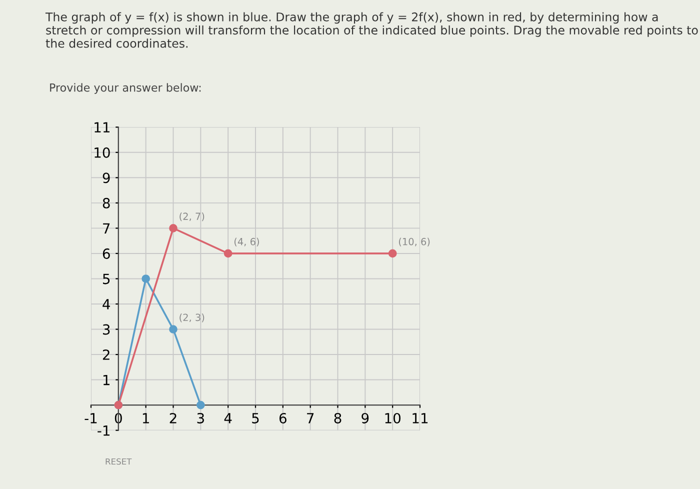  I want to click on y-tick-label: 7, so click(106, 228).